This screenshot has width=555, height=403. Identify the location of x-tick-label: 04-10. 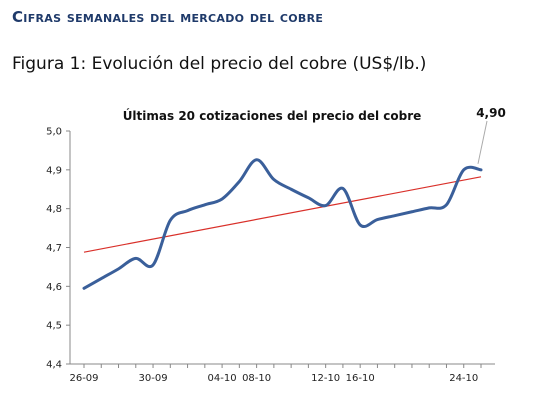
(222, 378).